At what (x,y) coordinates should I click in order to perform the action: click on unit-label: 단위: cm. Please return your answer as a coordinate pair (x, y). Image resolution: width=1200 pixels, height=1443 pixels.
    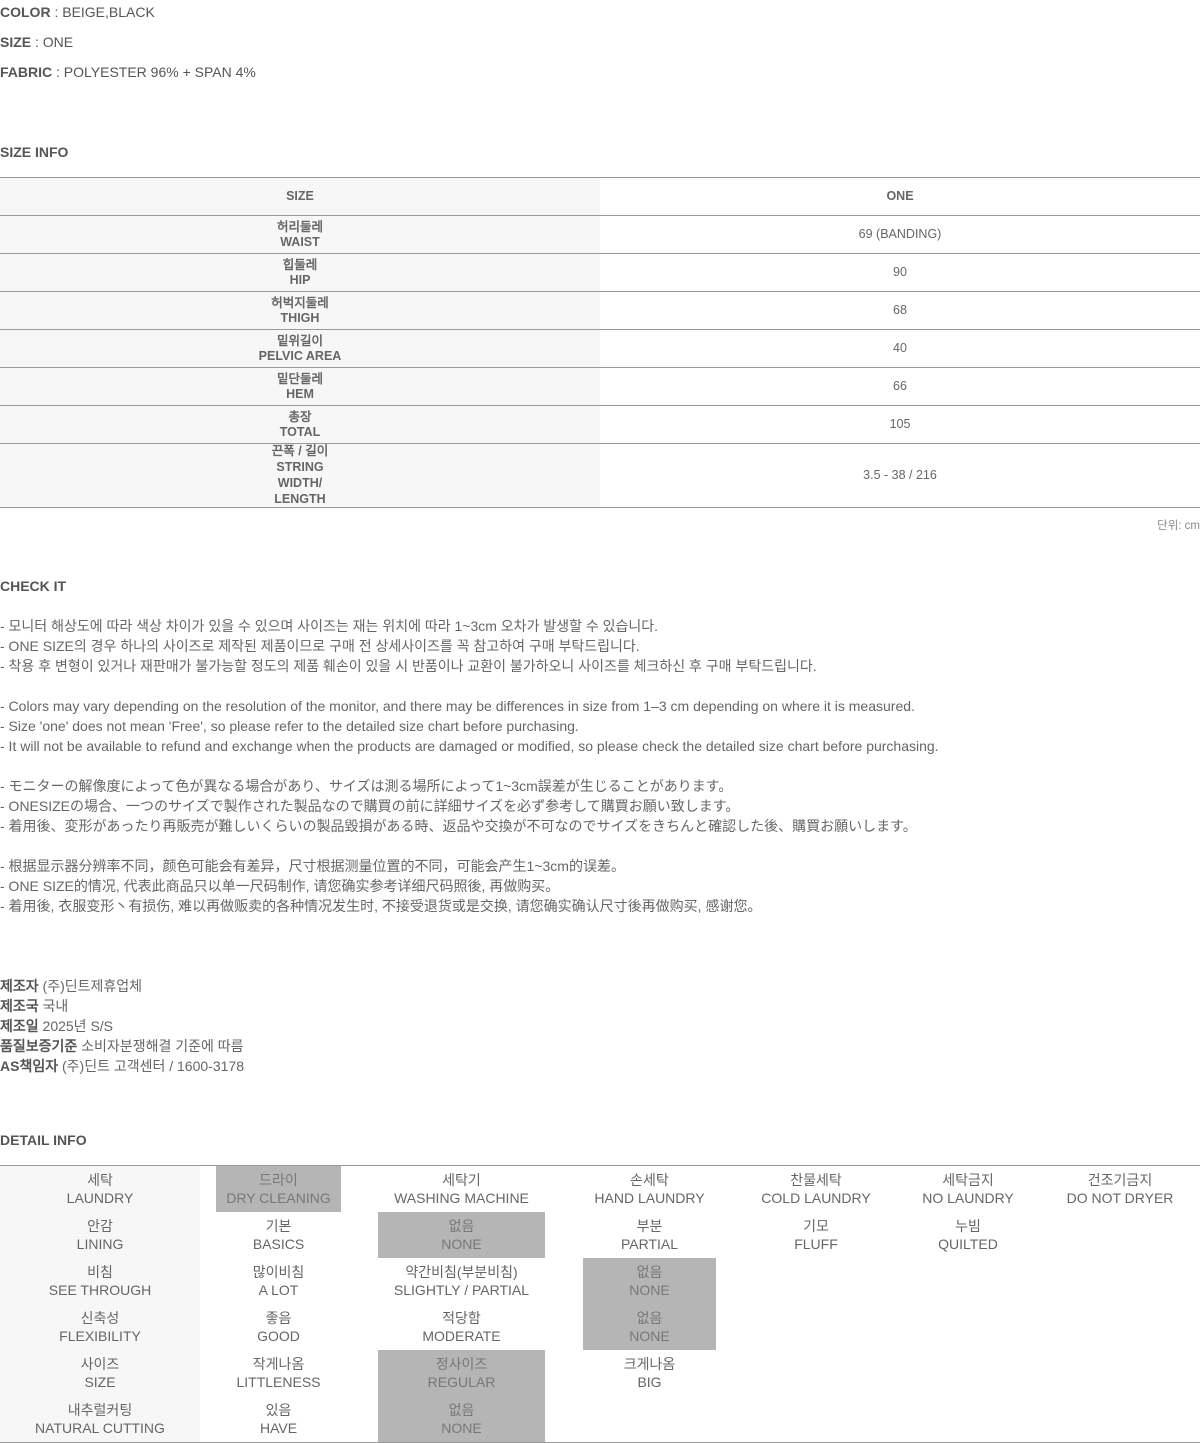
    Looking at the image, I should click on (1178, 526).